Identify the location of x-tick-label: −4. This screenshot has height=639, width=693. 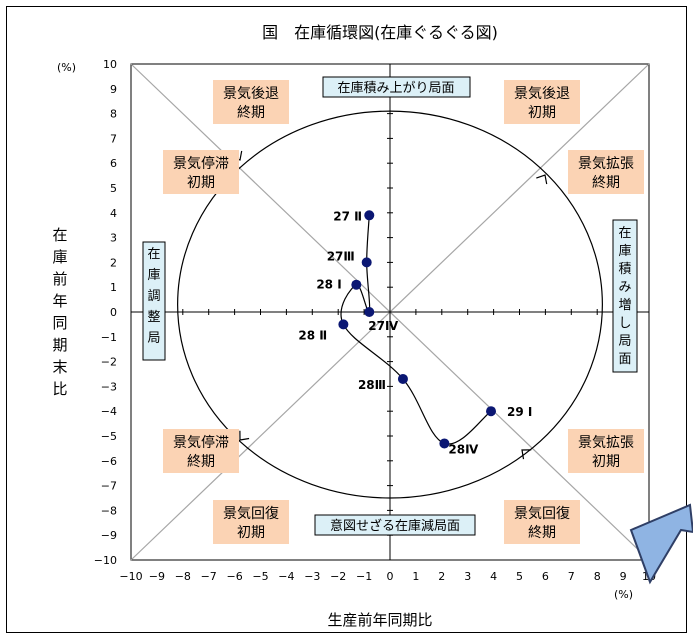
(286, 576).